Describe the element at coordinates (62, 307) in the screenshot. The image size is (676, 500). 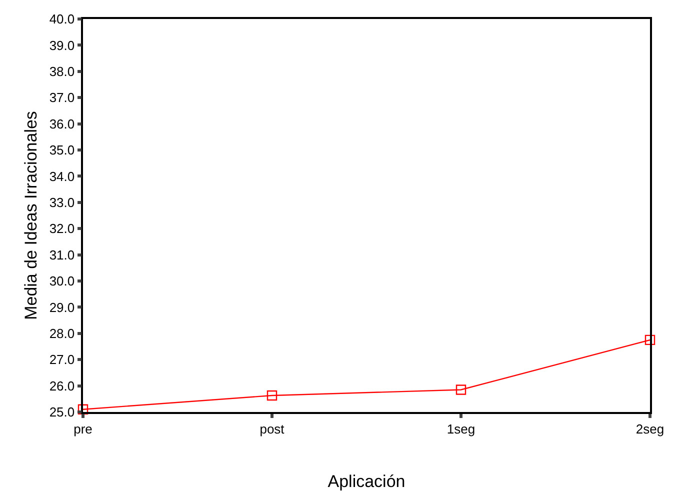
I see `y-tick-label: 29.0` at that location.